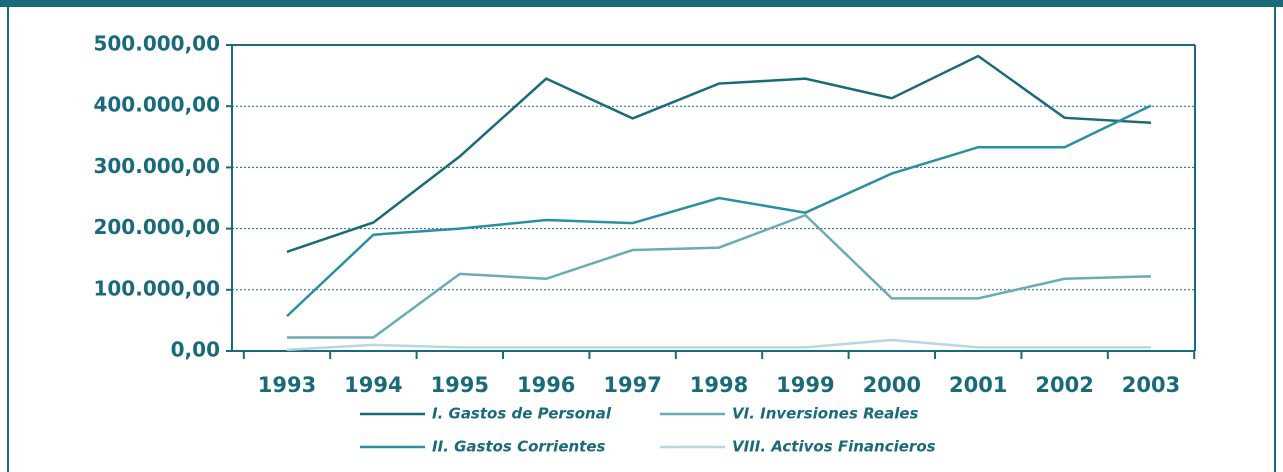 Image resolution: width=1283 pixels, height=472 pixels. I want to click on y-tick-label: 100.000,00, so click(156, 288).